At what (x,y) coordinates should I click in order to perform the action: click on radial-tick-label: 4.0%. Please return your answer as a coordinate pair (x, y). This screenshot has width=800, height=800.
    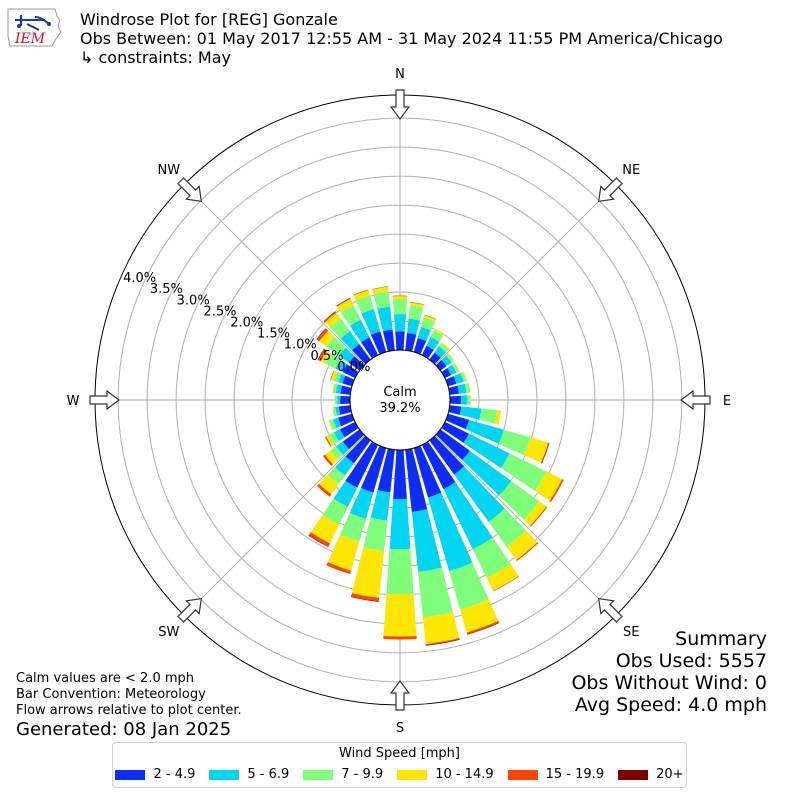
    Looking at the image, I should click on (139, 278).